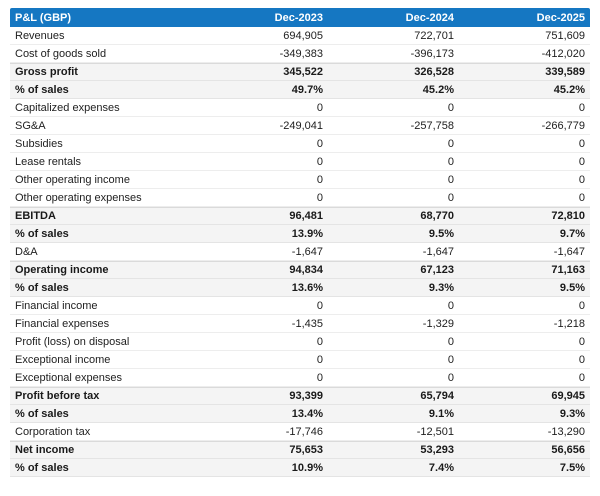 The image size is (600, 496). I want to click on cell-value: 67,123, so click(437, 270).